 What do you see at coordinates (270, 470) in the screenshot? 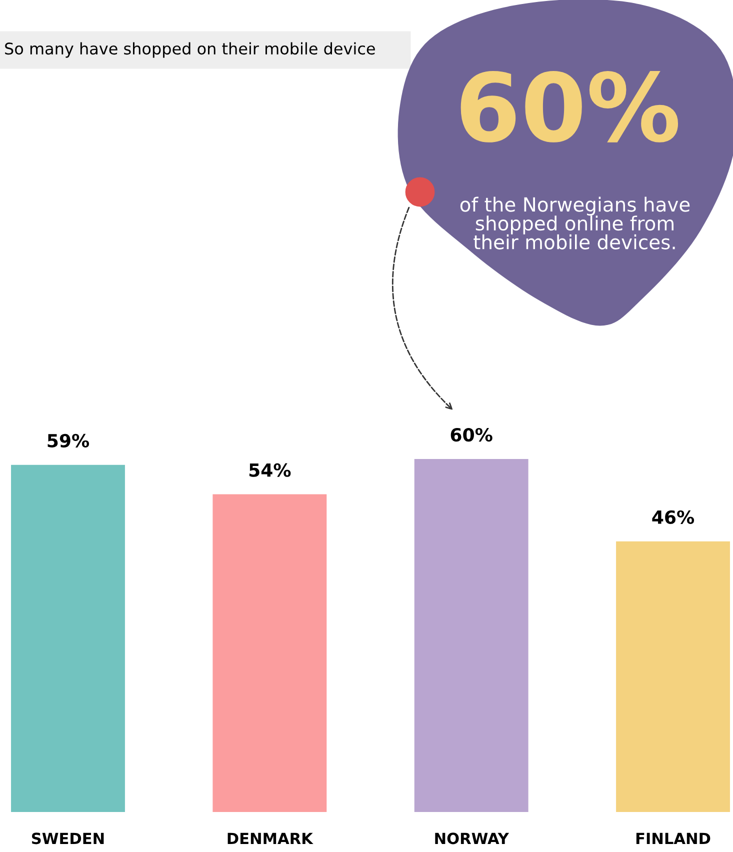
I see `data-label: 54%` at bounding box center [270, 470].